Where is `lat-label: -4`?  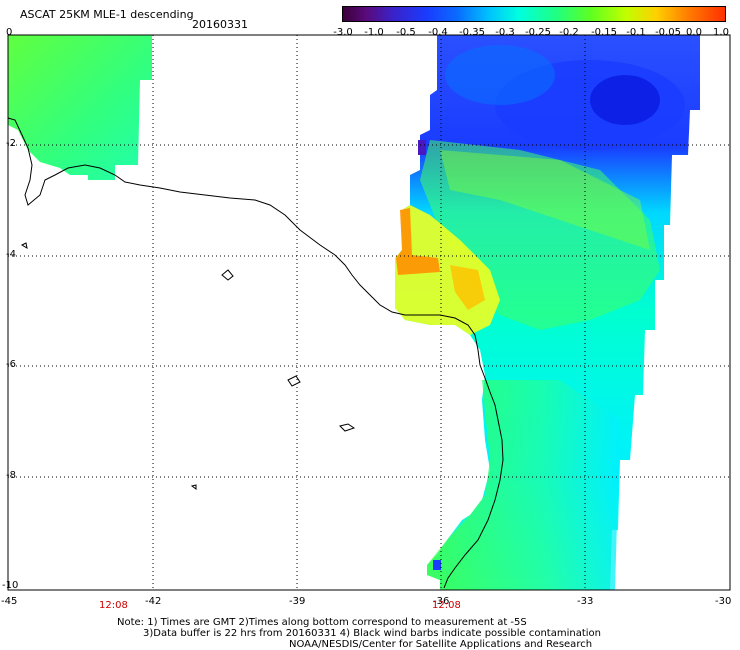
lat-label: -4 is located at coordinates (11, 254).